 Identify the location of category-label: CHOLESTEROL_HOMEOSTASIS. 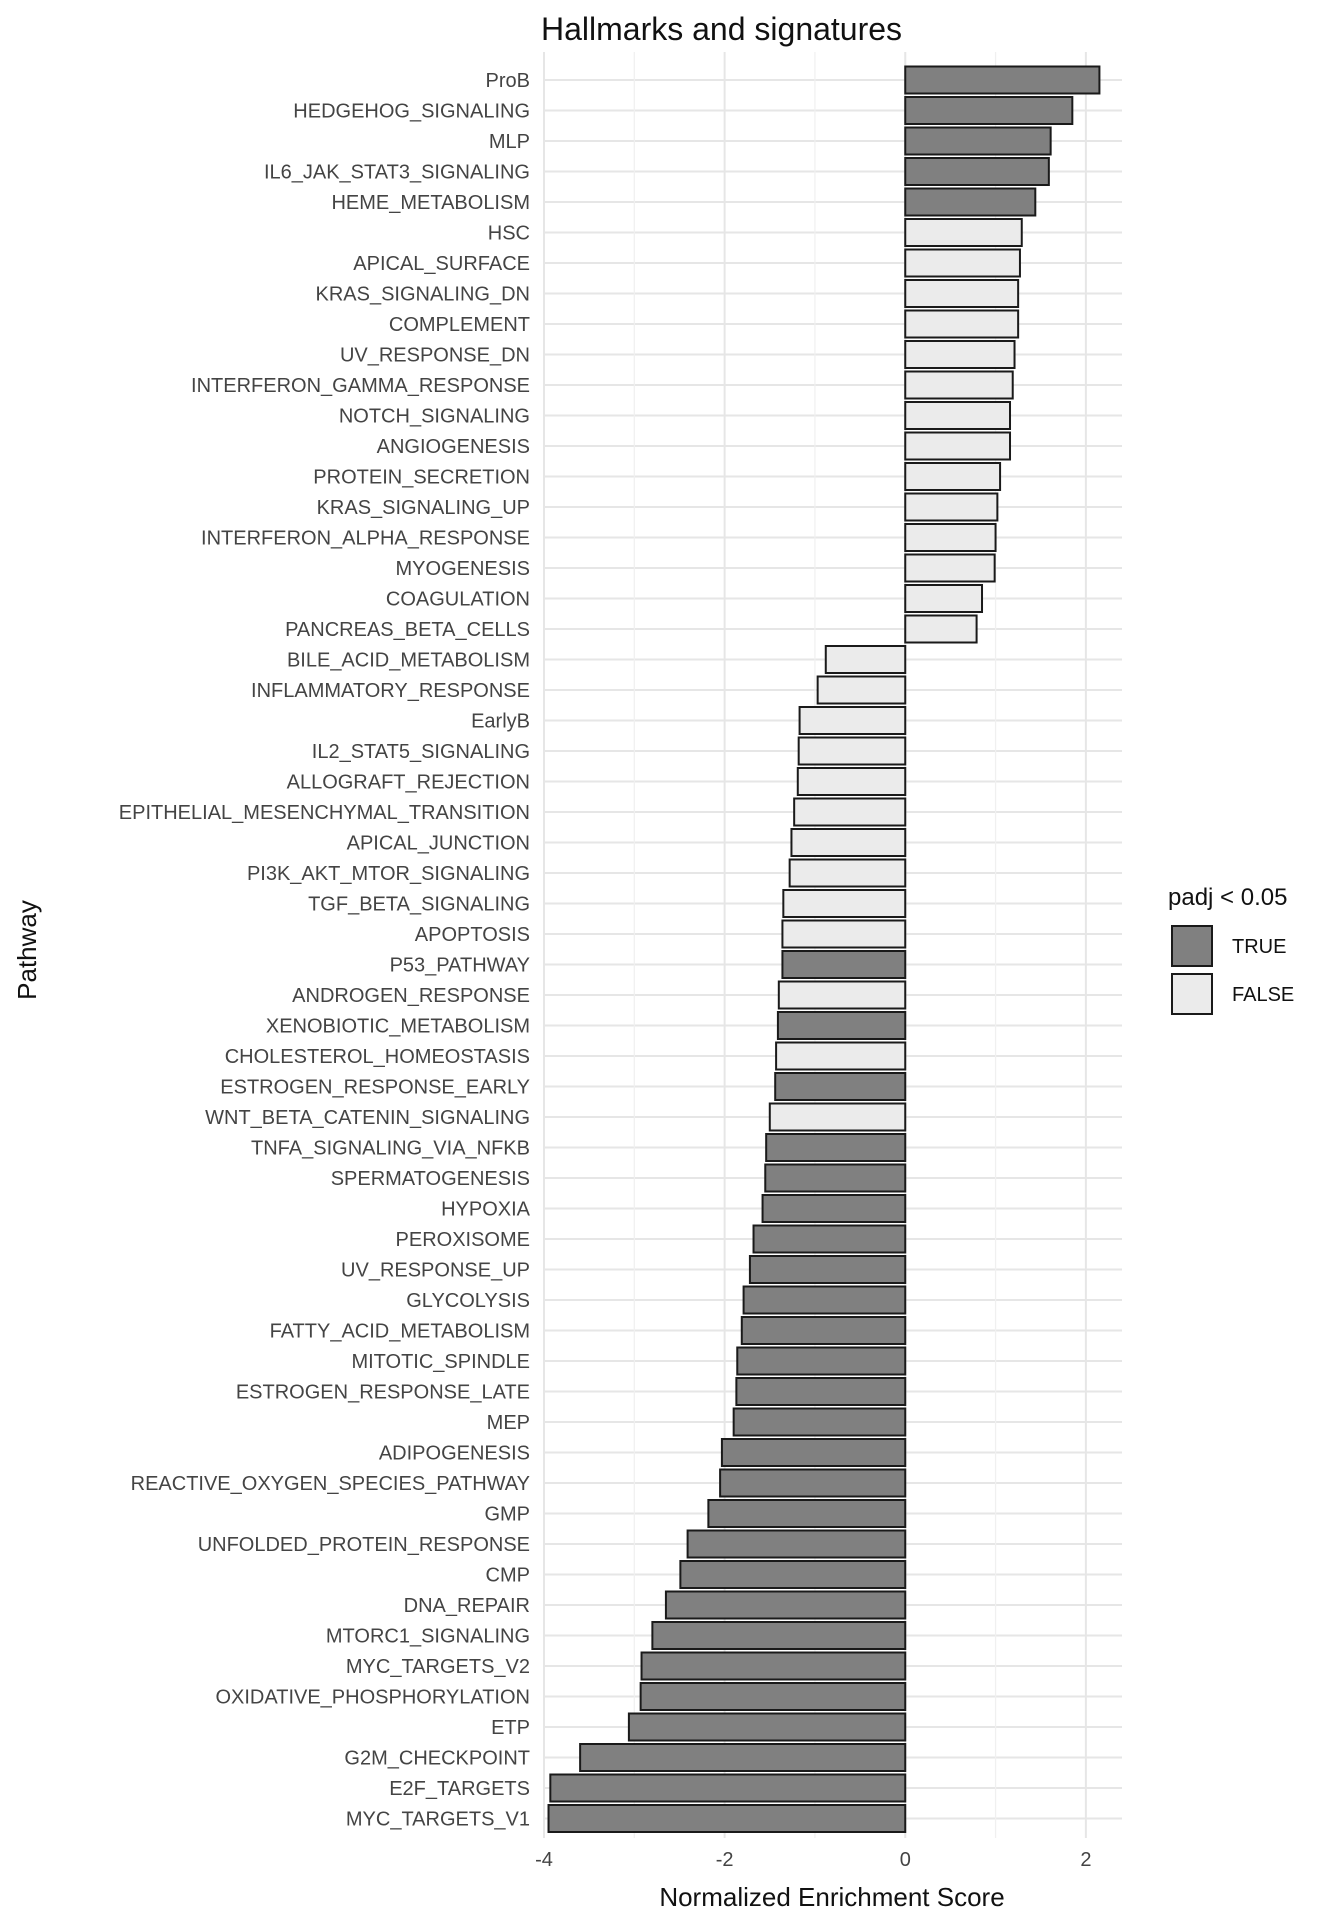
(377, 1057).